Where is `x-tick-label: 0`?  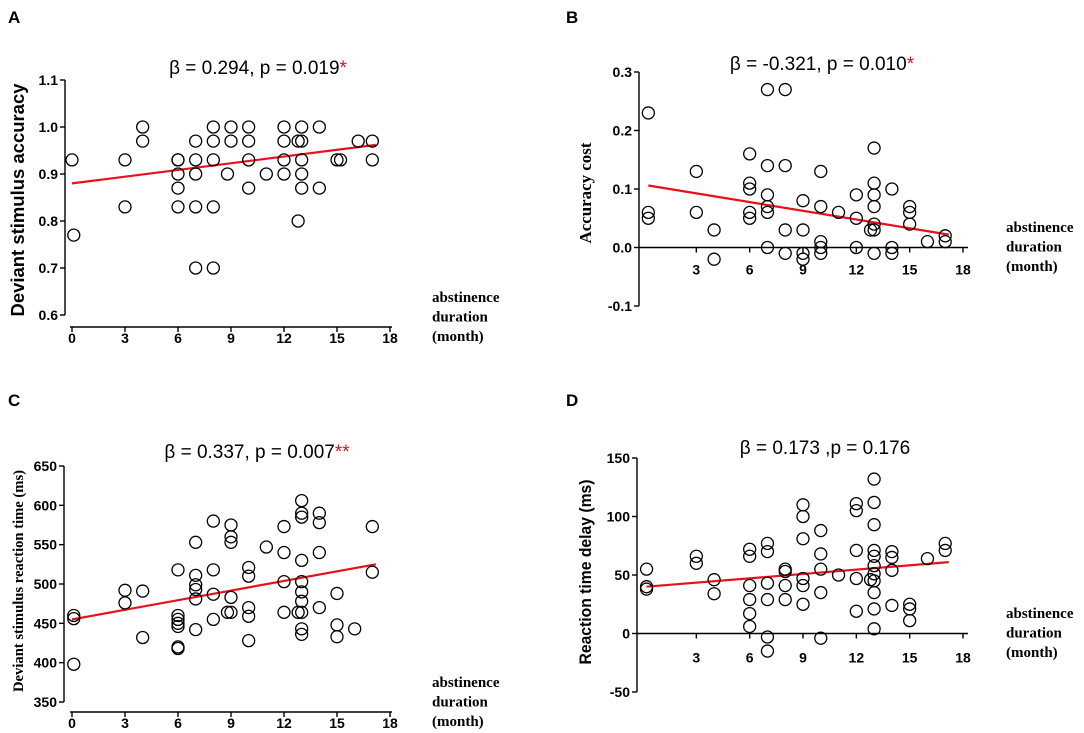
x-tick-label: 0 is located at coordinates (72, 338).